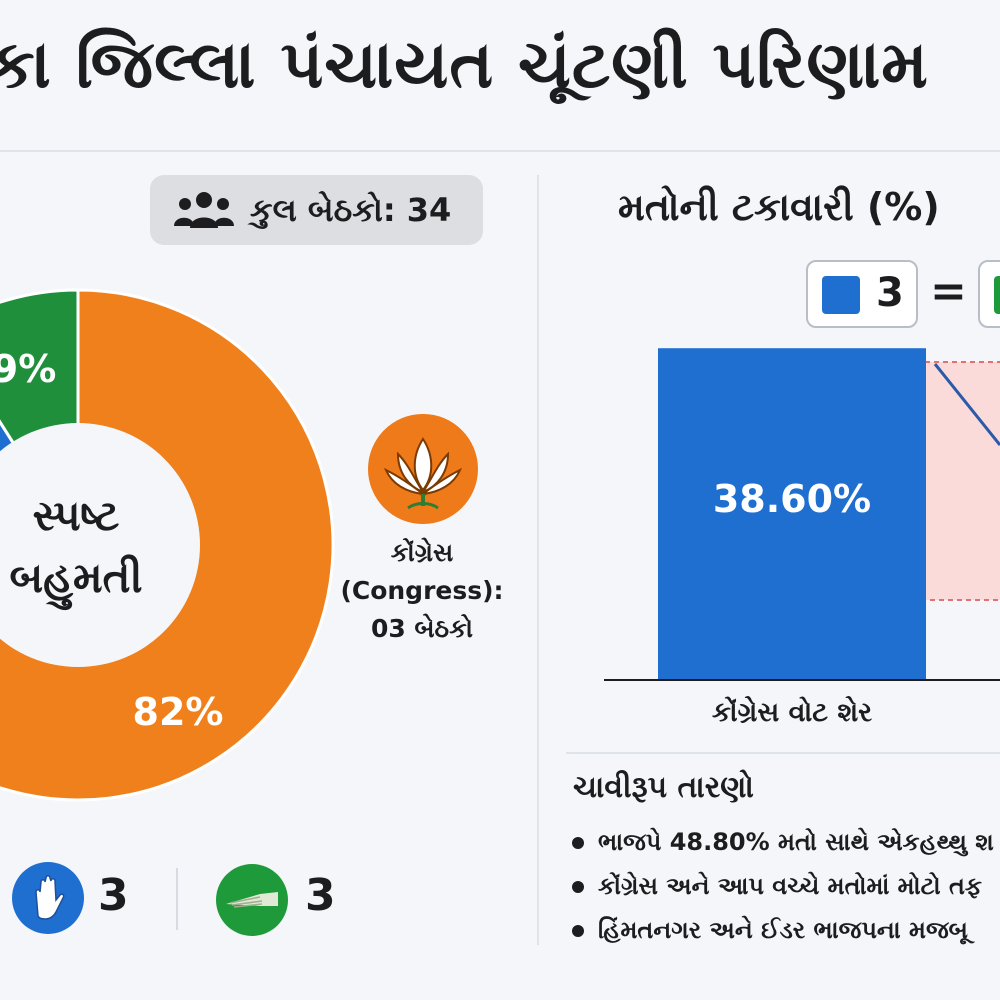 This screenshot has width=1000, height=1000. What do you see at coordinates (783, 753) in the screenshot?
I see `findings-divider` at bounding box center [783, 753].